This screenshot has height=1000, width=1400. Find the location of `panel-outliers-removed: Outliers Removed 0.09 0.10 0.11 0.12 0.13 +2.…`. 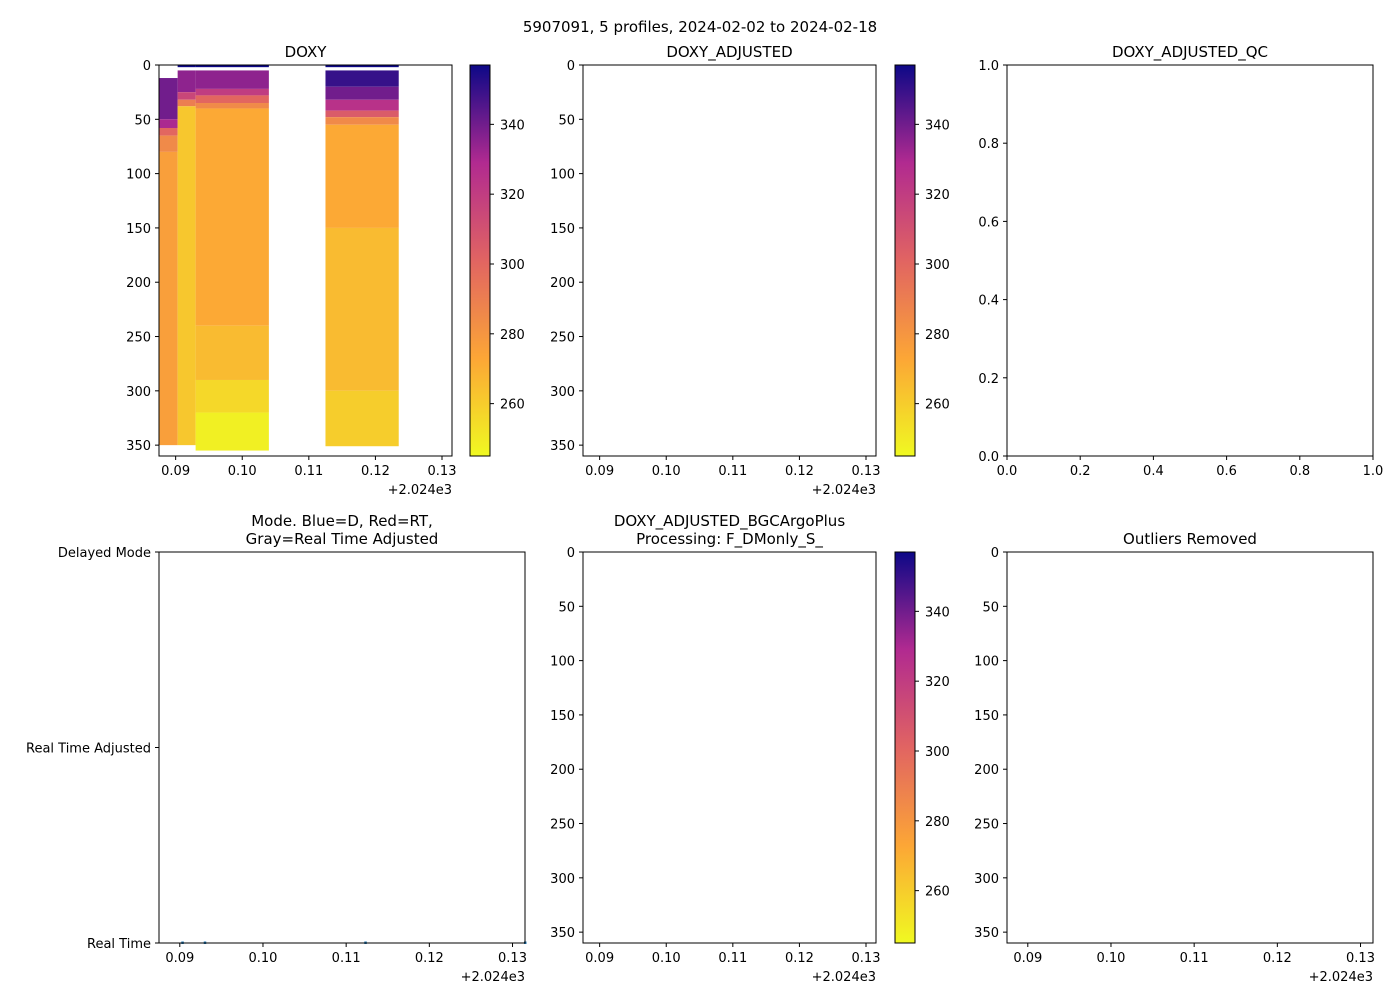

panel-outliers-removed: Outliers Removed 0.09 0.10 0.11 0.12 0.13 +2.… is located at coordinates (1174, 757).